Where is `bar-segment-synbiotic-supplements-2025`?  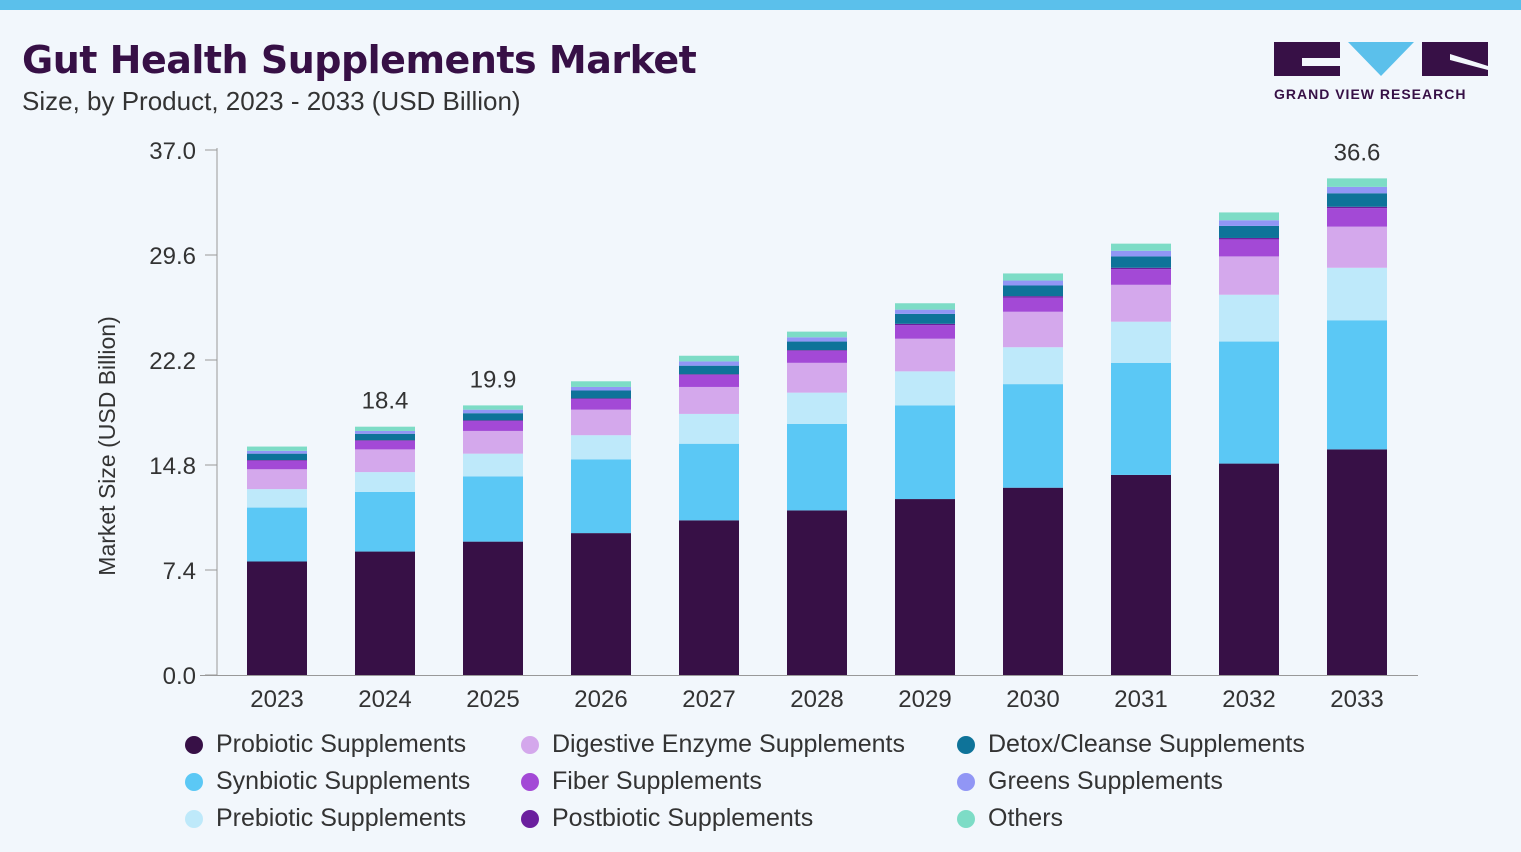 bar-segment-synbiotic-supplements-2025 is located at coordinates (493, 509).